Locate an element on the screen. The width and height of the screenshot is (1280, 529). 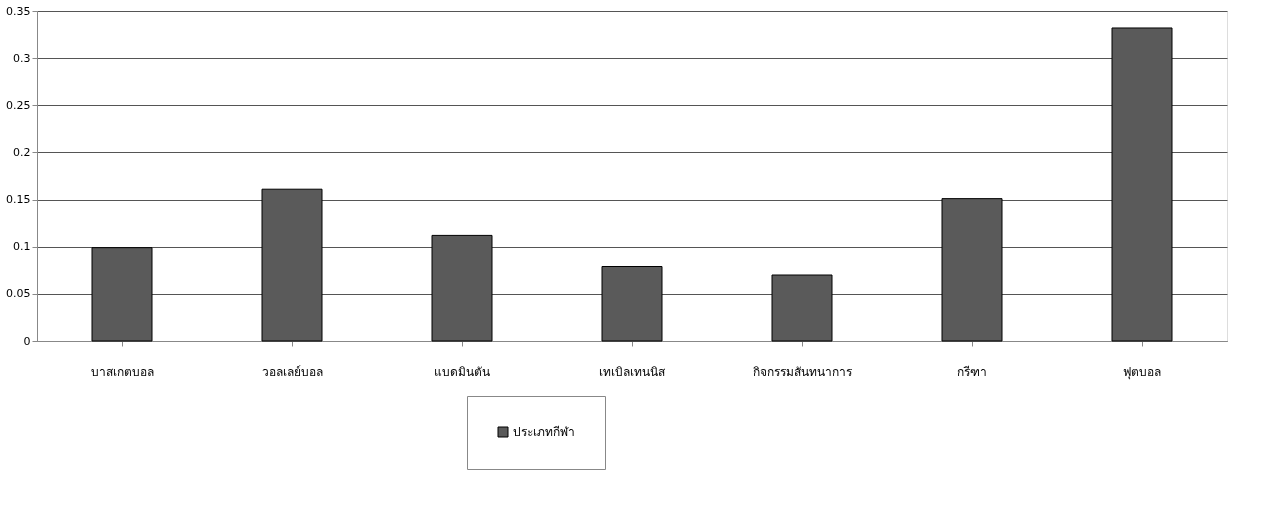
y-tick-label: 0.35 is located at coordinates (18, 11).